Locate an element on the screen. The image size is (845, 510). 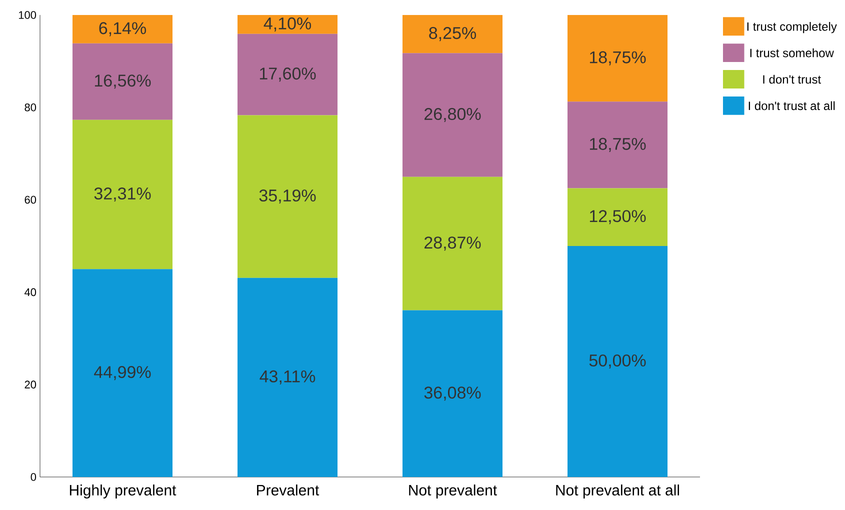
data-label: 4,10% is located at coordinates (288, 24).